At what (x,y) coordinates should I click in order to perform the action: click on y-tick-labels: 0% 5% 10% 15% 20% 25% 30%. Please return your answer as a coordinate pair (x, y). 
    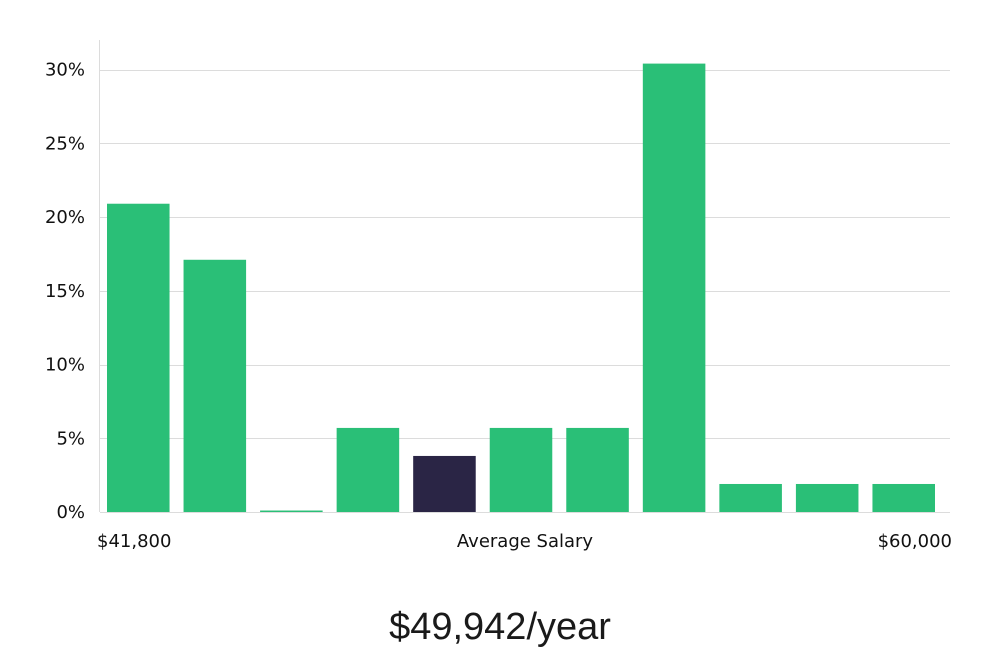
    Looking at the image, I should click on (65, 292).